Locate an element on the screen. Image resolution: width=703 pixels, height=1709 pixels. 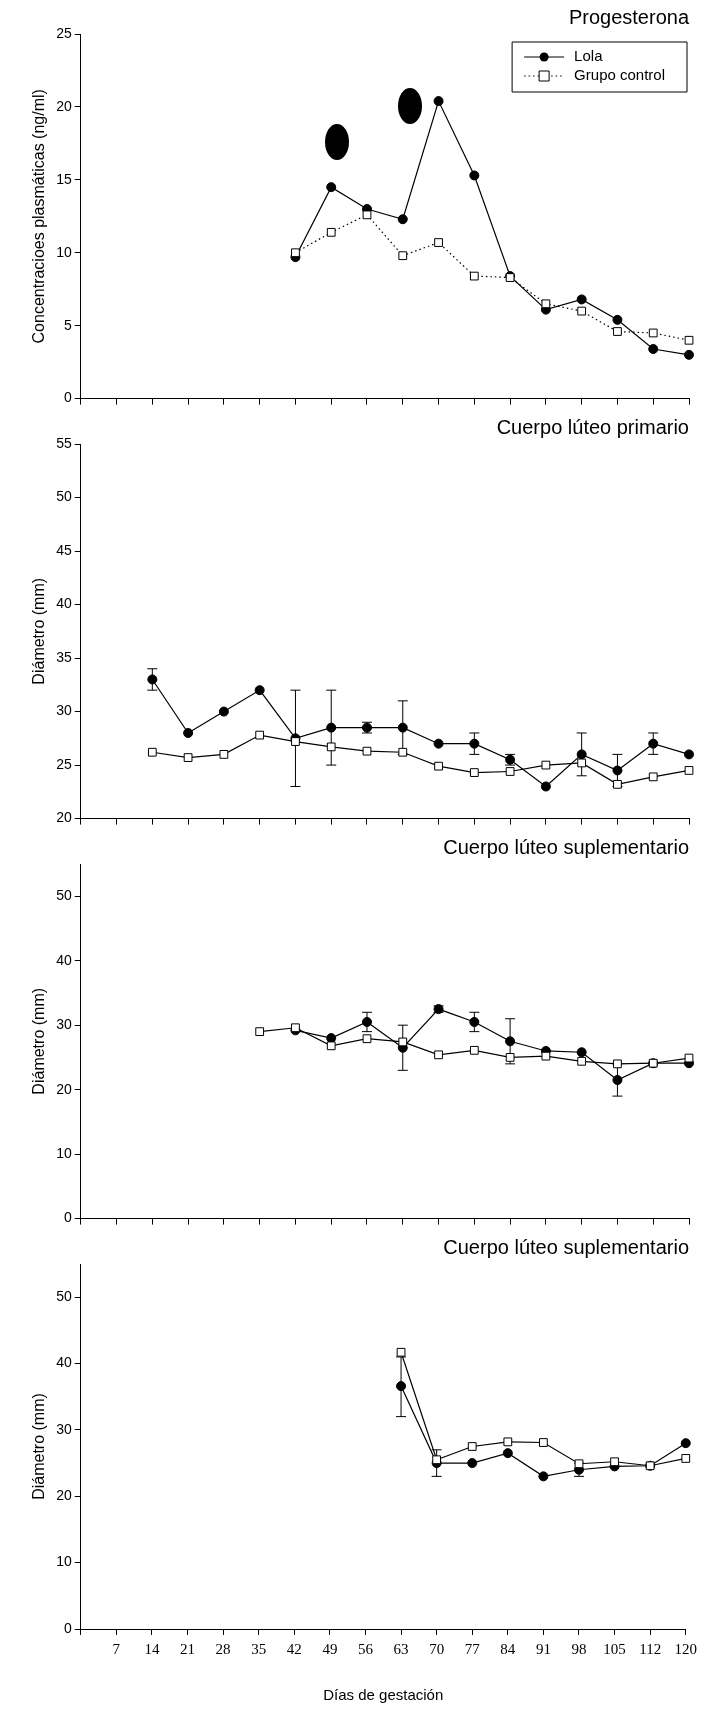
x-axis-title: Días de gestación is located at coordinates (383, 1695).